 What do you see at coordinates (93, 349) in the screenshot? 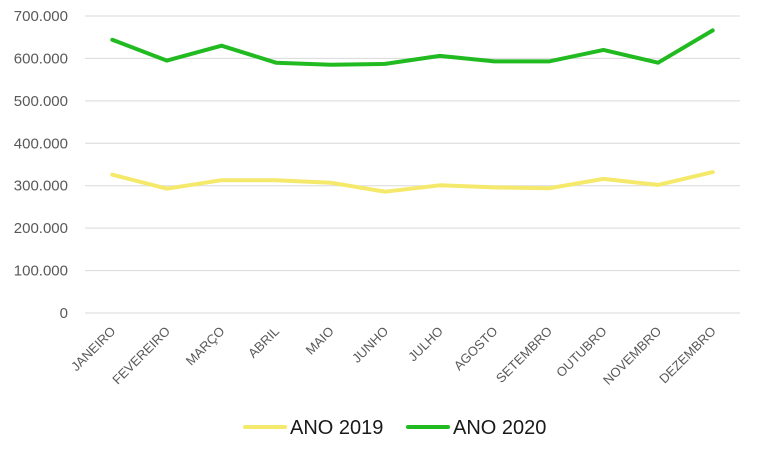
I see `x-tick-label: JANEIRO` at bounding box center [93, 349].